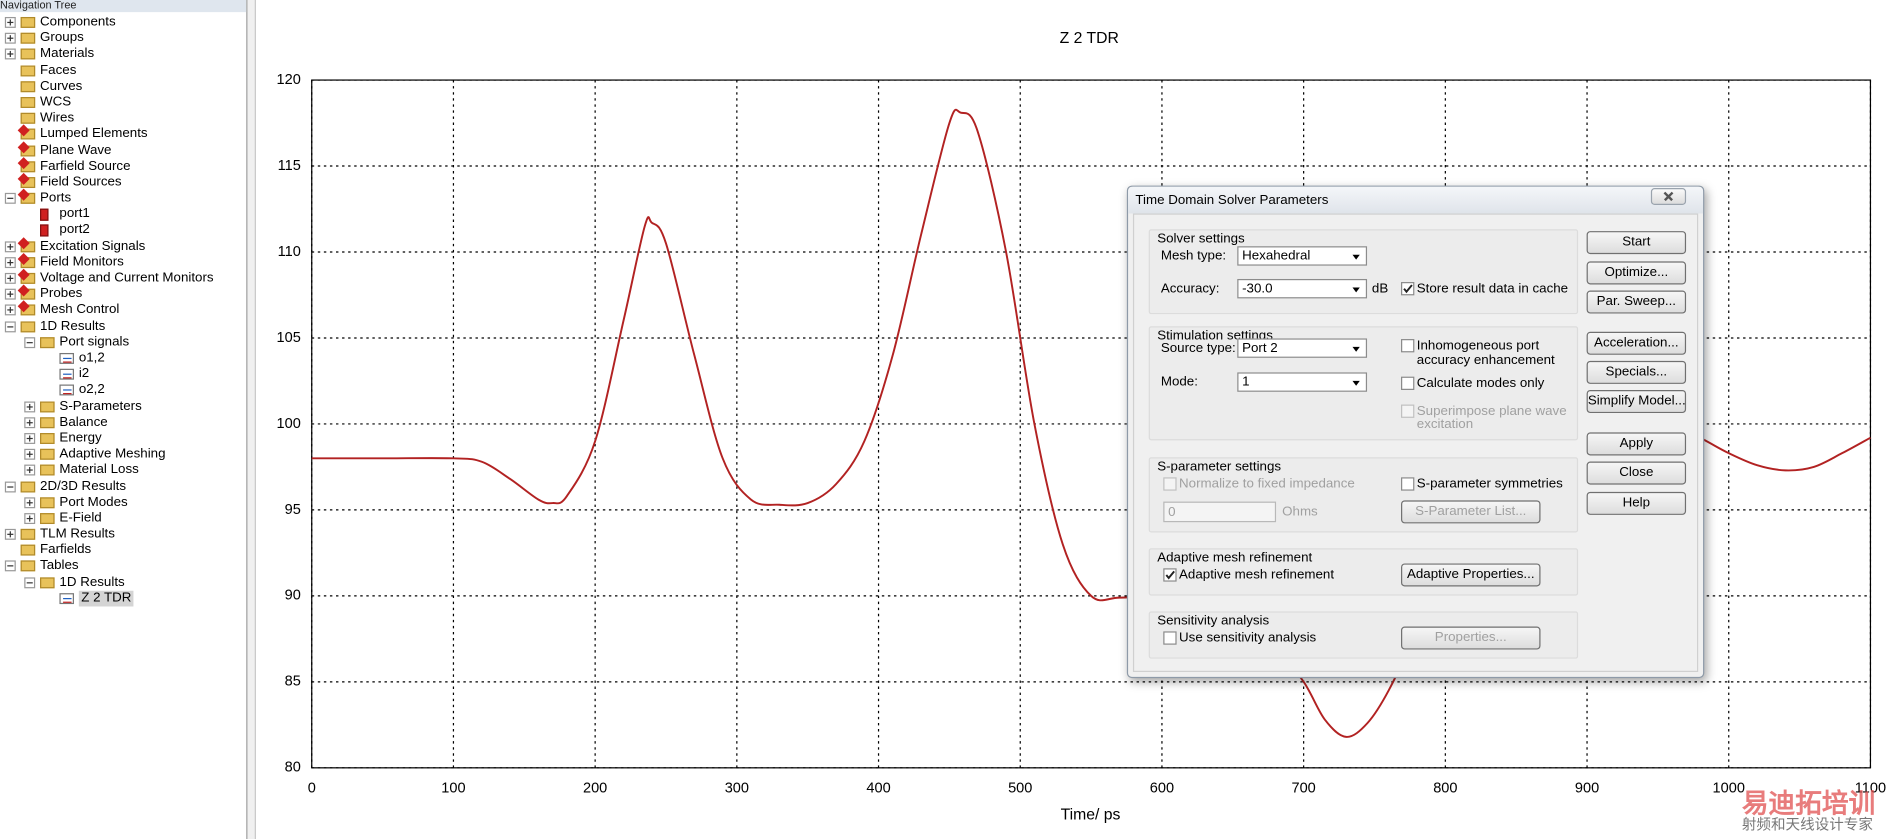 Image resolution: width=1902 pixels, height=839 pixels. What do you see at coordinates (123, 199) in the screenshot?
I see `tree-item: Ports` at bounding box center [123, 199].